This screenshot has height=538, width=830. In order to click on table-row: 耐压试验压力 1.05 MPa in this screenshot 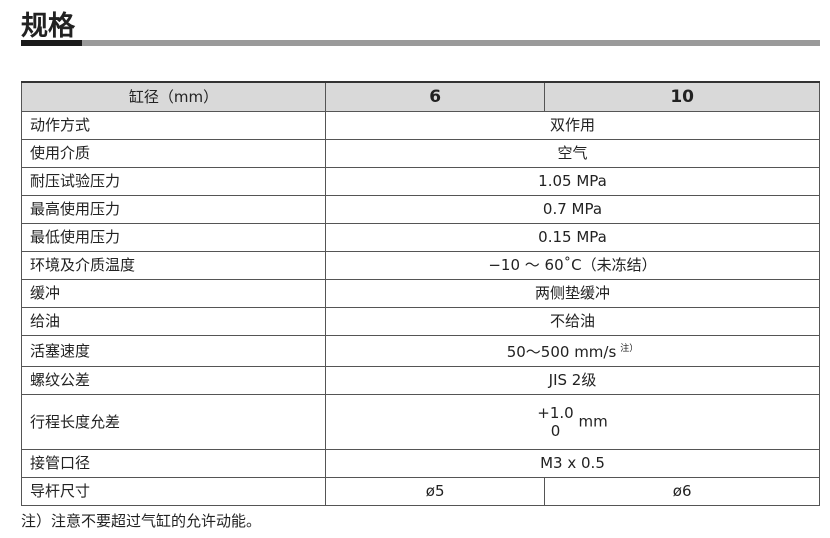, I will do `click(420, 181)`.